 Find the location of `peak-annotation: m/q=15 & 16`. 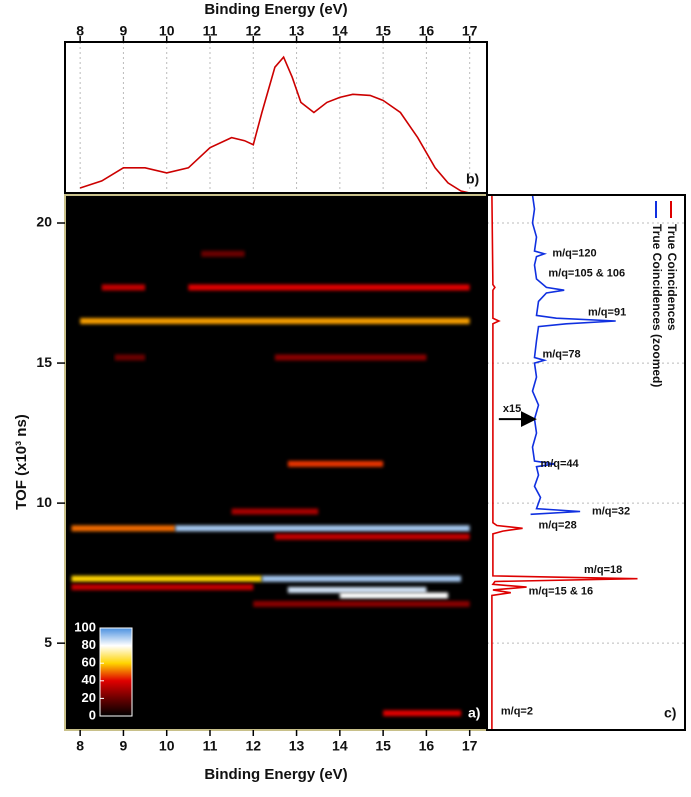

peak-annotation: m/q=15 & 16 is located at coordinates (561, 591).